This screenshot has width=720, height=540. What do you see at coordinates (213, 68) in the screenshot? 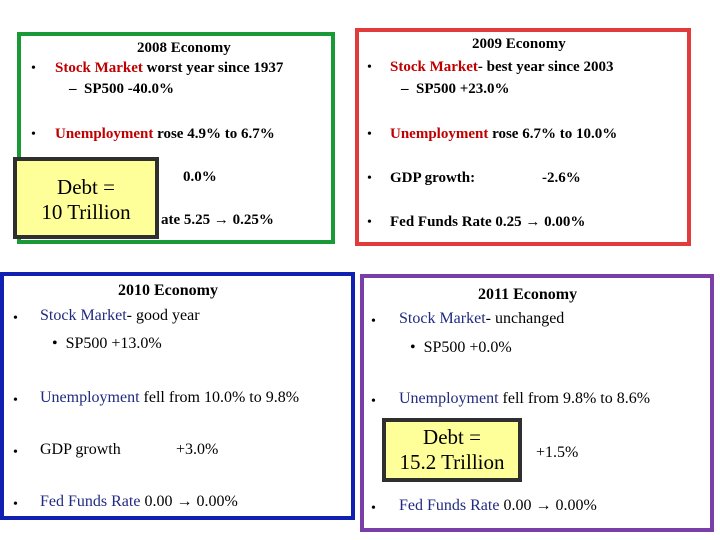
I see `stock-market-text: worst year since 1937` at bounding box center [213, 68].